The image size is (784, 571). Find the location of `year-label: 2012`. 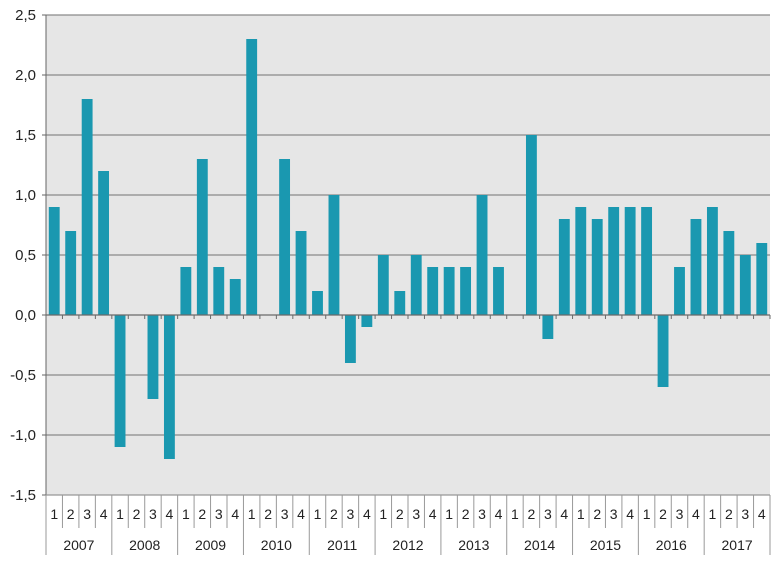

year-label: 2012 is located at coordinates (407, 545).